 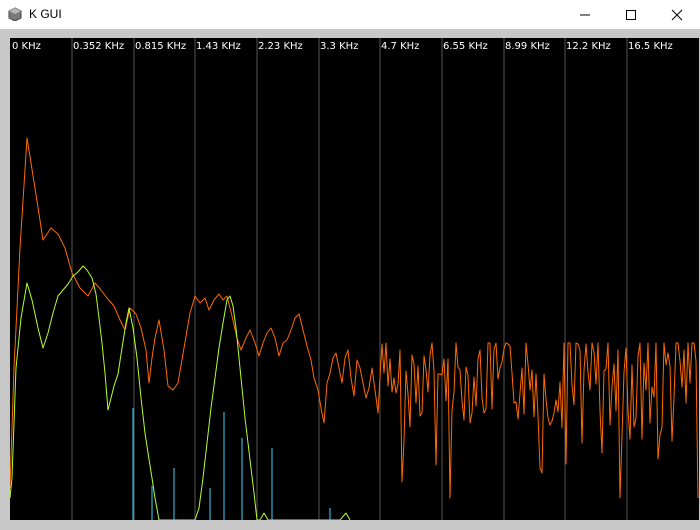 I want to click on frequency-label: 1.43 KHz, so click(x=218, y=46).